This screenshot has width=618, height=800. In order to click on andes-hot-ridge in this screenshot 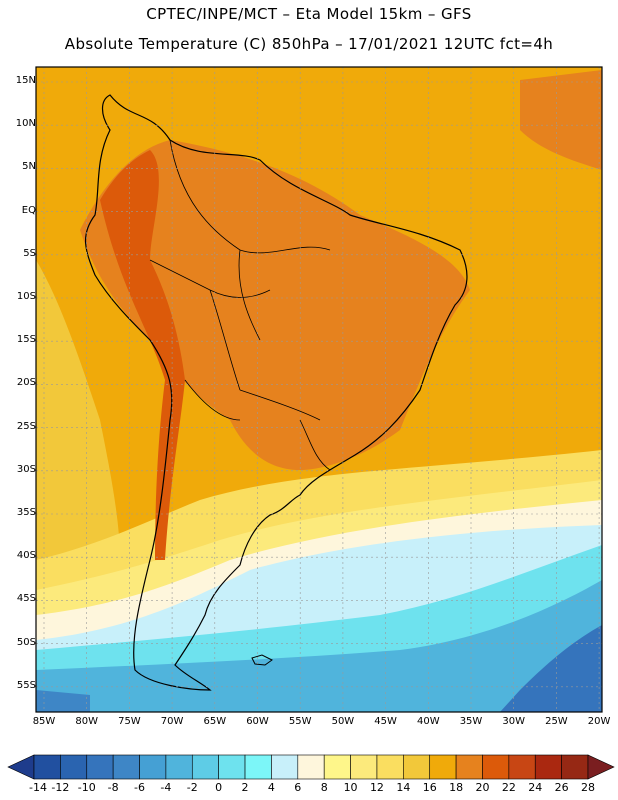, I will do `click(142, 355)`.